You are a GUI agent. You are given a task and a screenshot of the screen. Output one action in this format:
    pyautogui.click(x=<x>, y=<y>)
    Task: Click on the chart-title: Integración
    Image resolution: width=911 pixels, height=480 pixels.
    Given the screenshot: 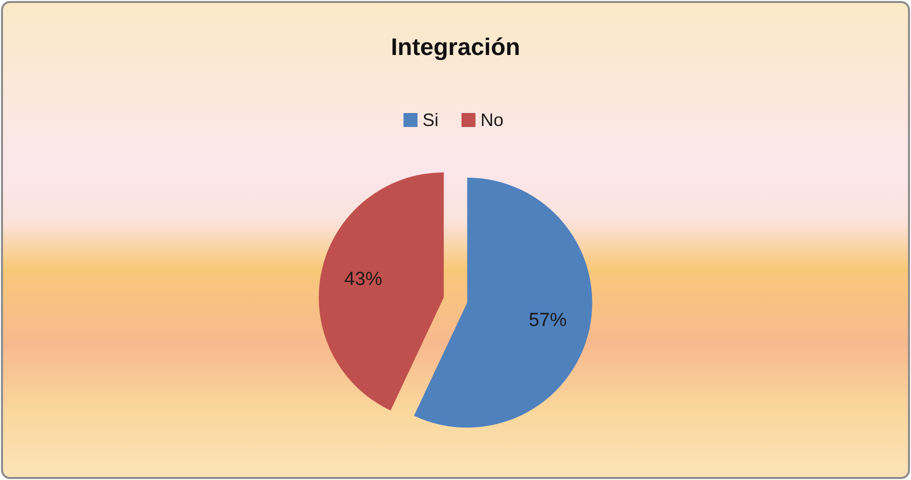 What is the action you would take?
    pyautogui.click(x=455, y=47)
    